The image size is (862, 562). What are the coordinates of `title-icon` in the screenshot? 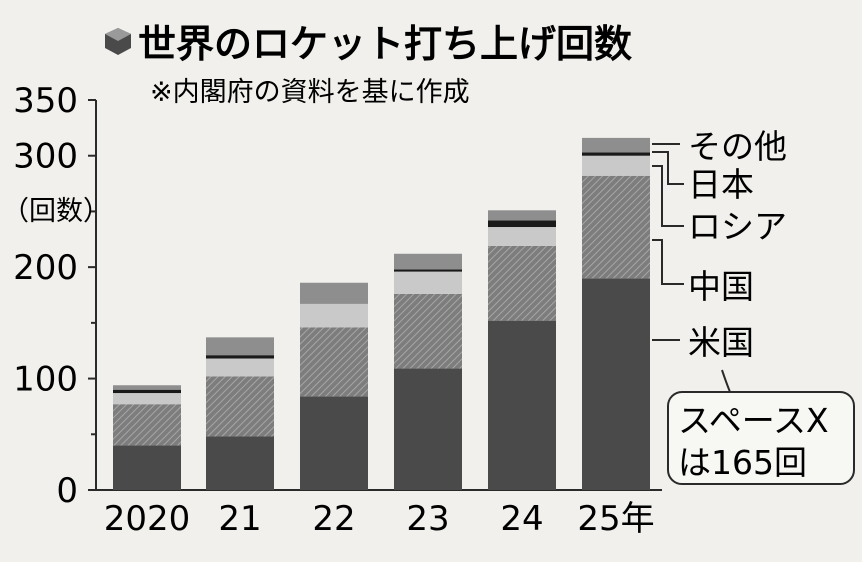 It's located at (118, 41).